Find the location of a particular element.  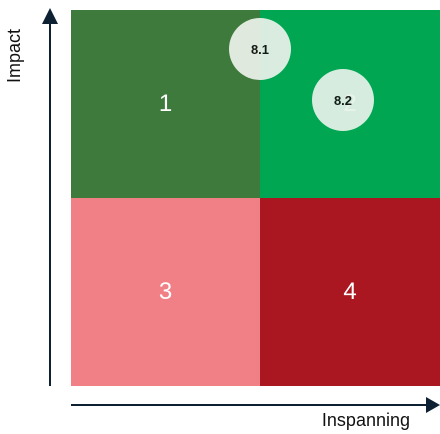

quadrant-1-label: 1 is located at coordinates (165, 103).